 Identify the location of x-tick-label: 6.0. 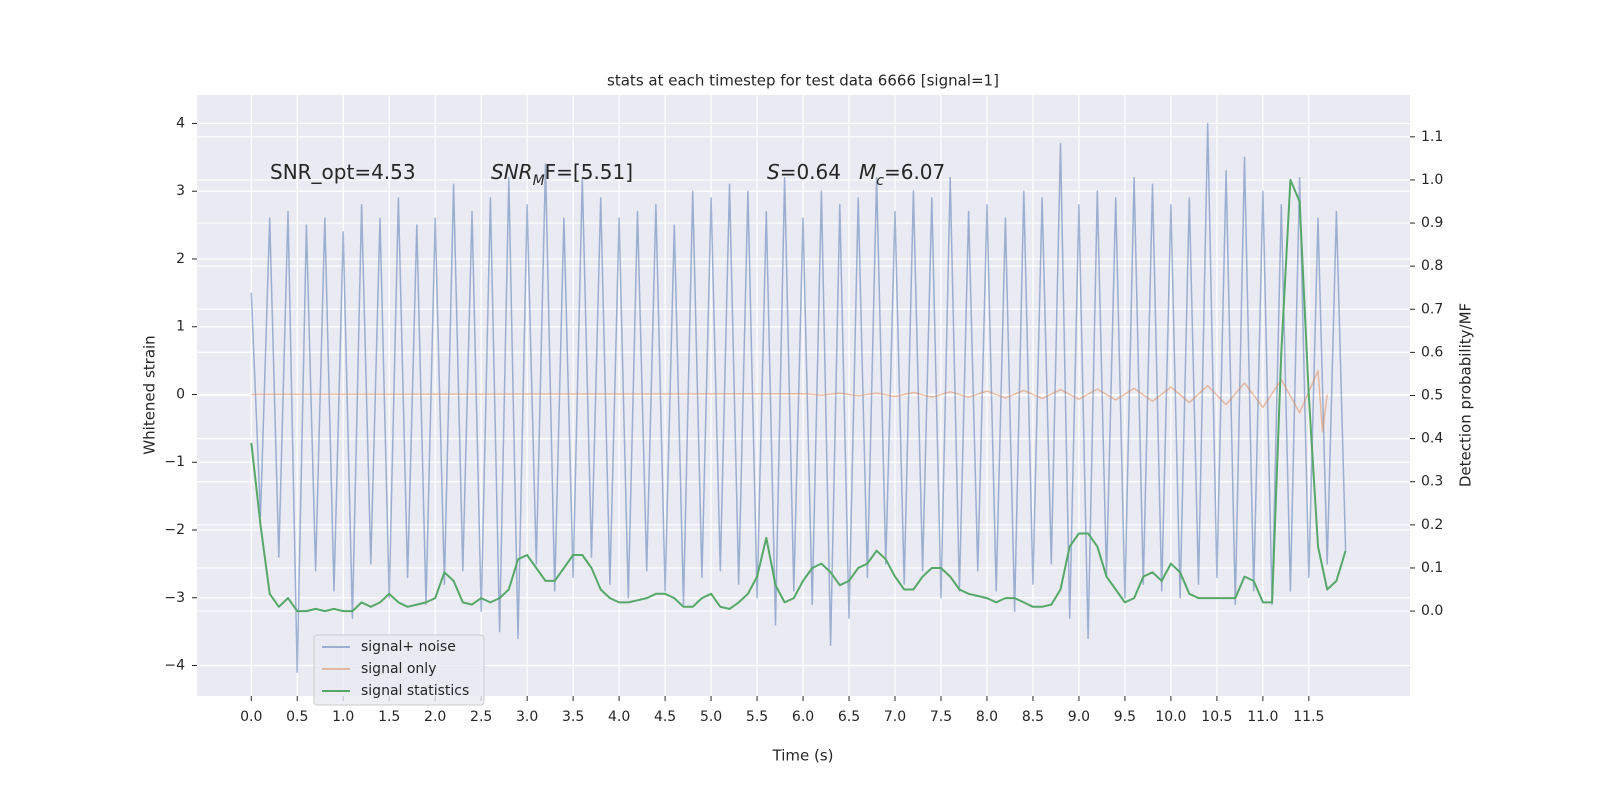
(803, 717).